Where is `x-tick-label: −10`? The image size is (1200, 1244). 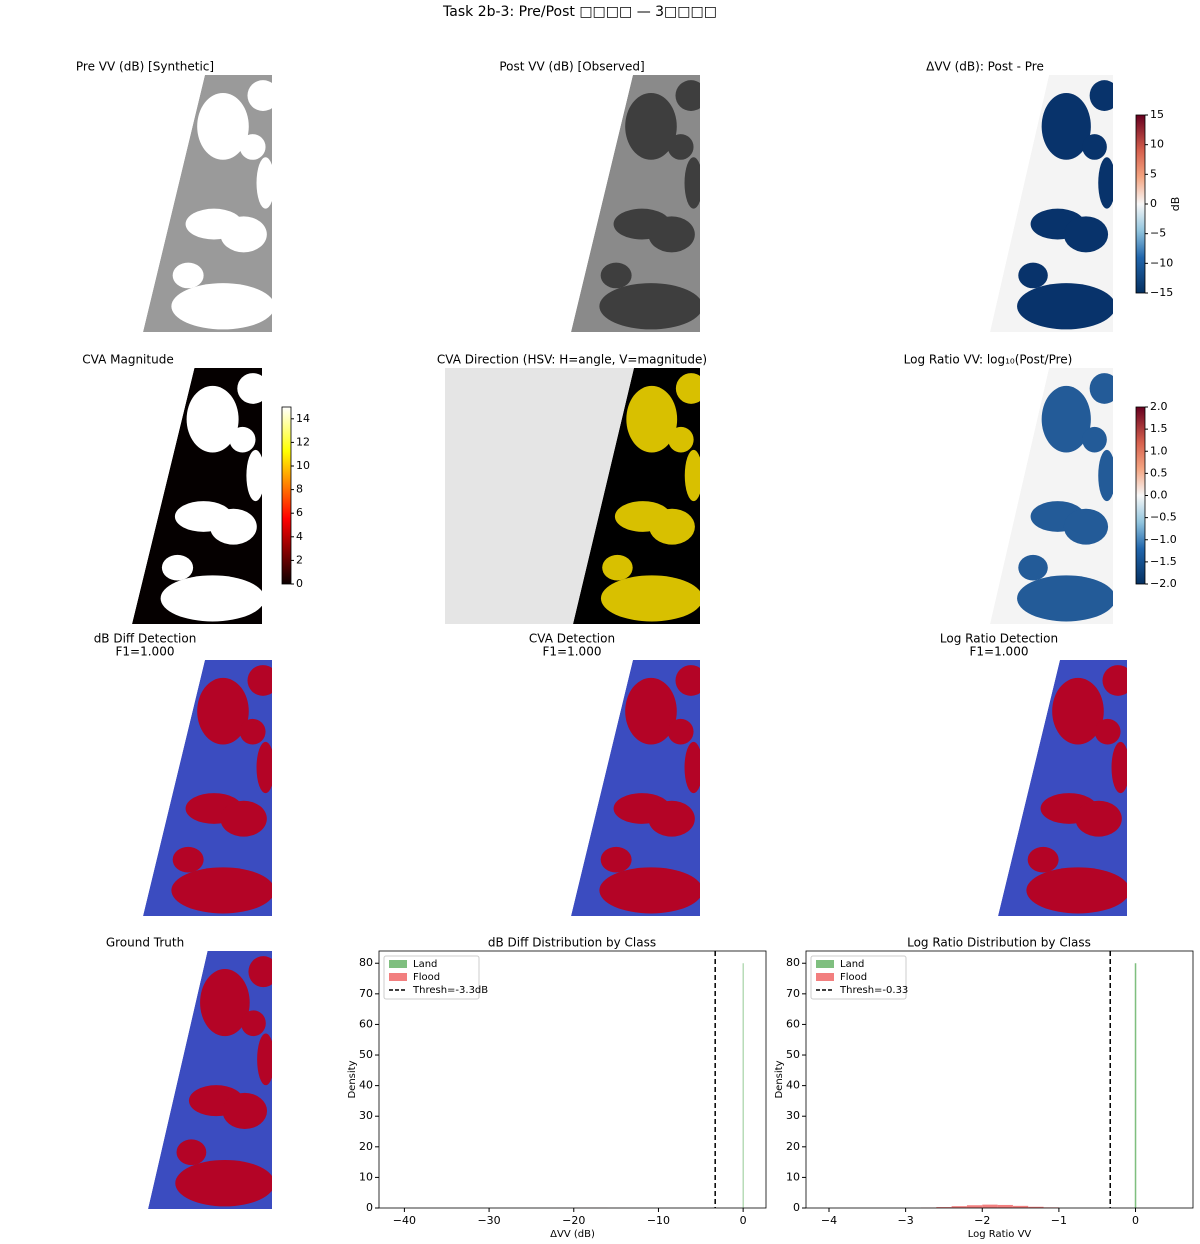
x-tick-label: −10 is located at coordinates (658, 1220).